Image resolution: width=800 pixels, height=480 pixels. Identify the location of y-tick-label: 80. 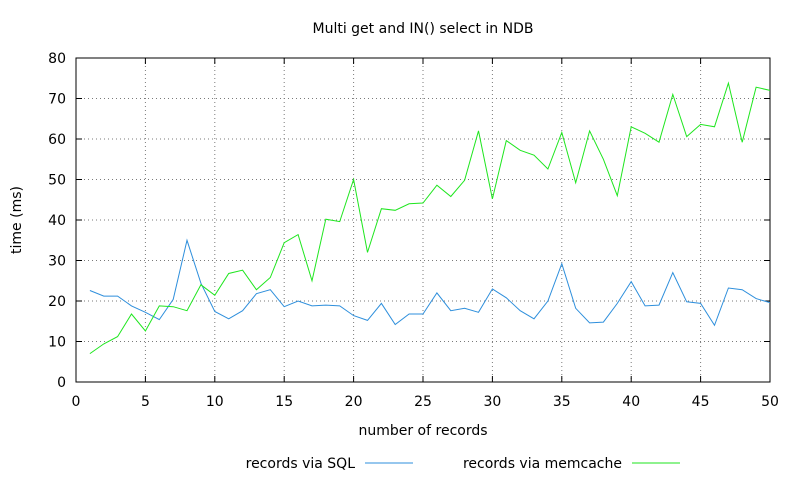
(57, 59).